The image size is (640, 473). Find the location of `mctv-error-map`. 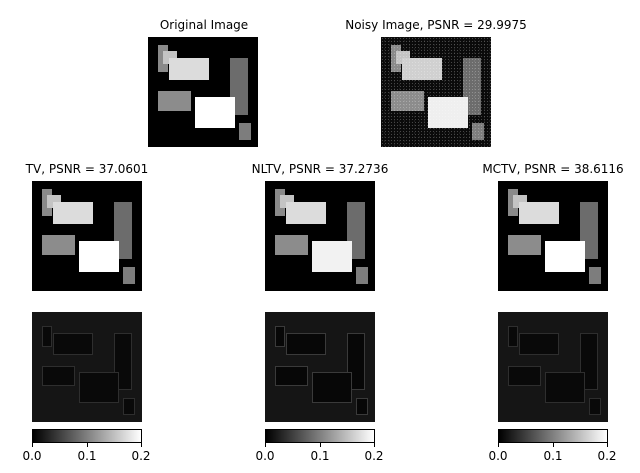

mctv-error-map is located at coordinates (553, 367).